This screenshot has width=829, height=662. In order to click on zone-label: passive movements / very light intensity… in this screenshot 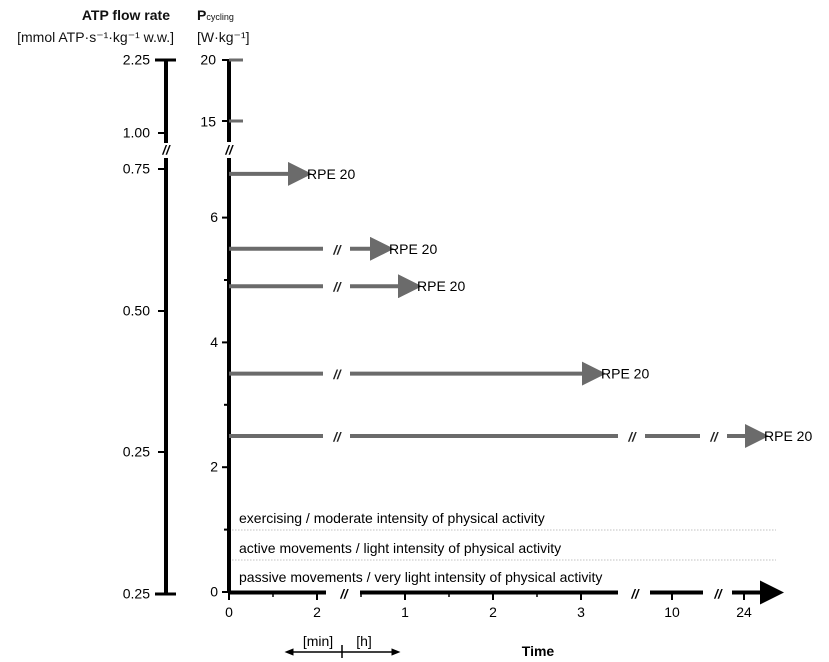, I will do `click(420, 577)`.